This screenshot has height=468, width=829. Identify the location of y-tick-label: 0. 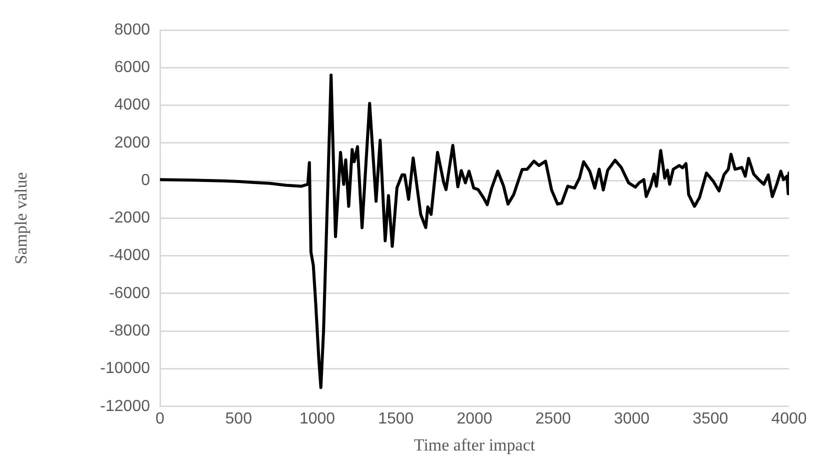
(145, 180).